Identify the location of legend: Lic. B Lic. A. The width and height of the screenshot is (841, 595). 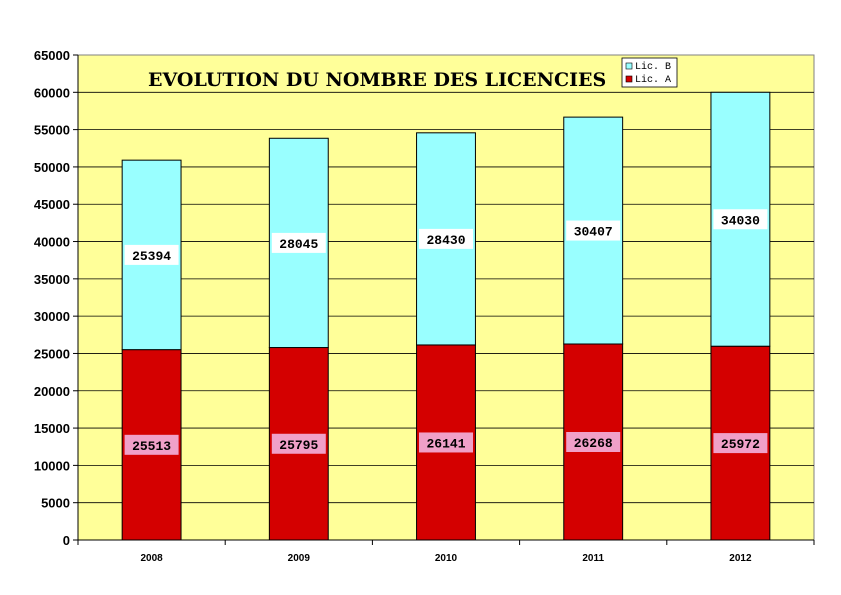
(649, 72).